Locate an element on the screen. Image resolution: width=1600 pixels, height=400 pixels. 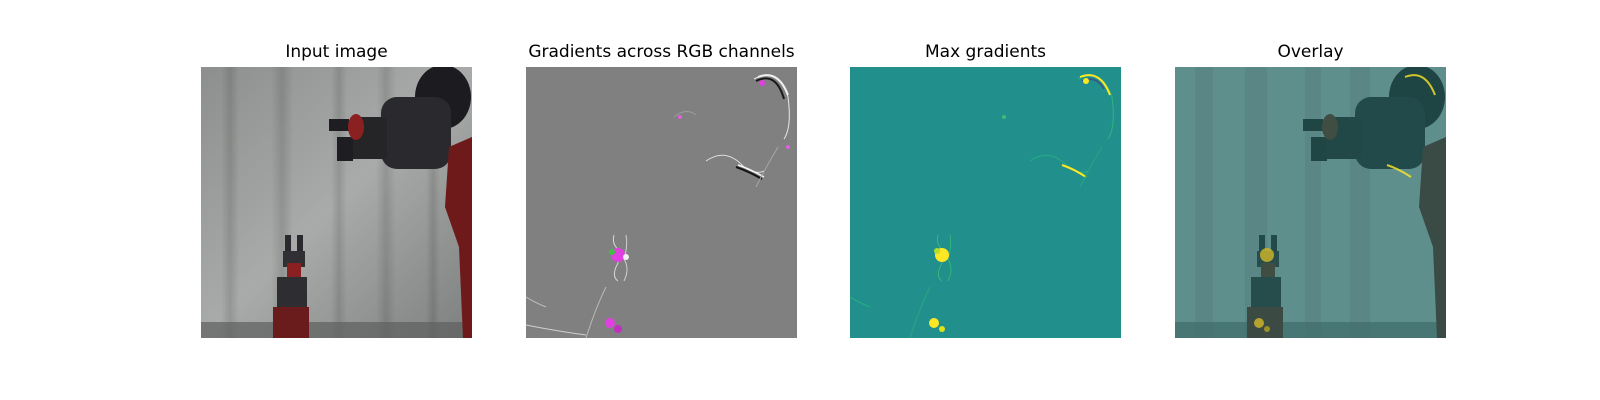
panel-title: Input image is located at coordinates (336, 52).